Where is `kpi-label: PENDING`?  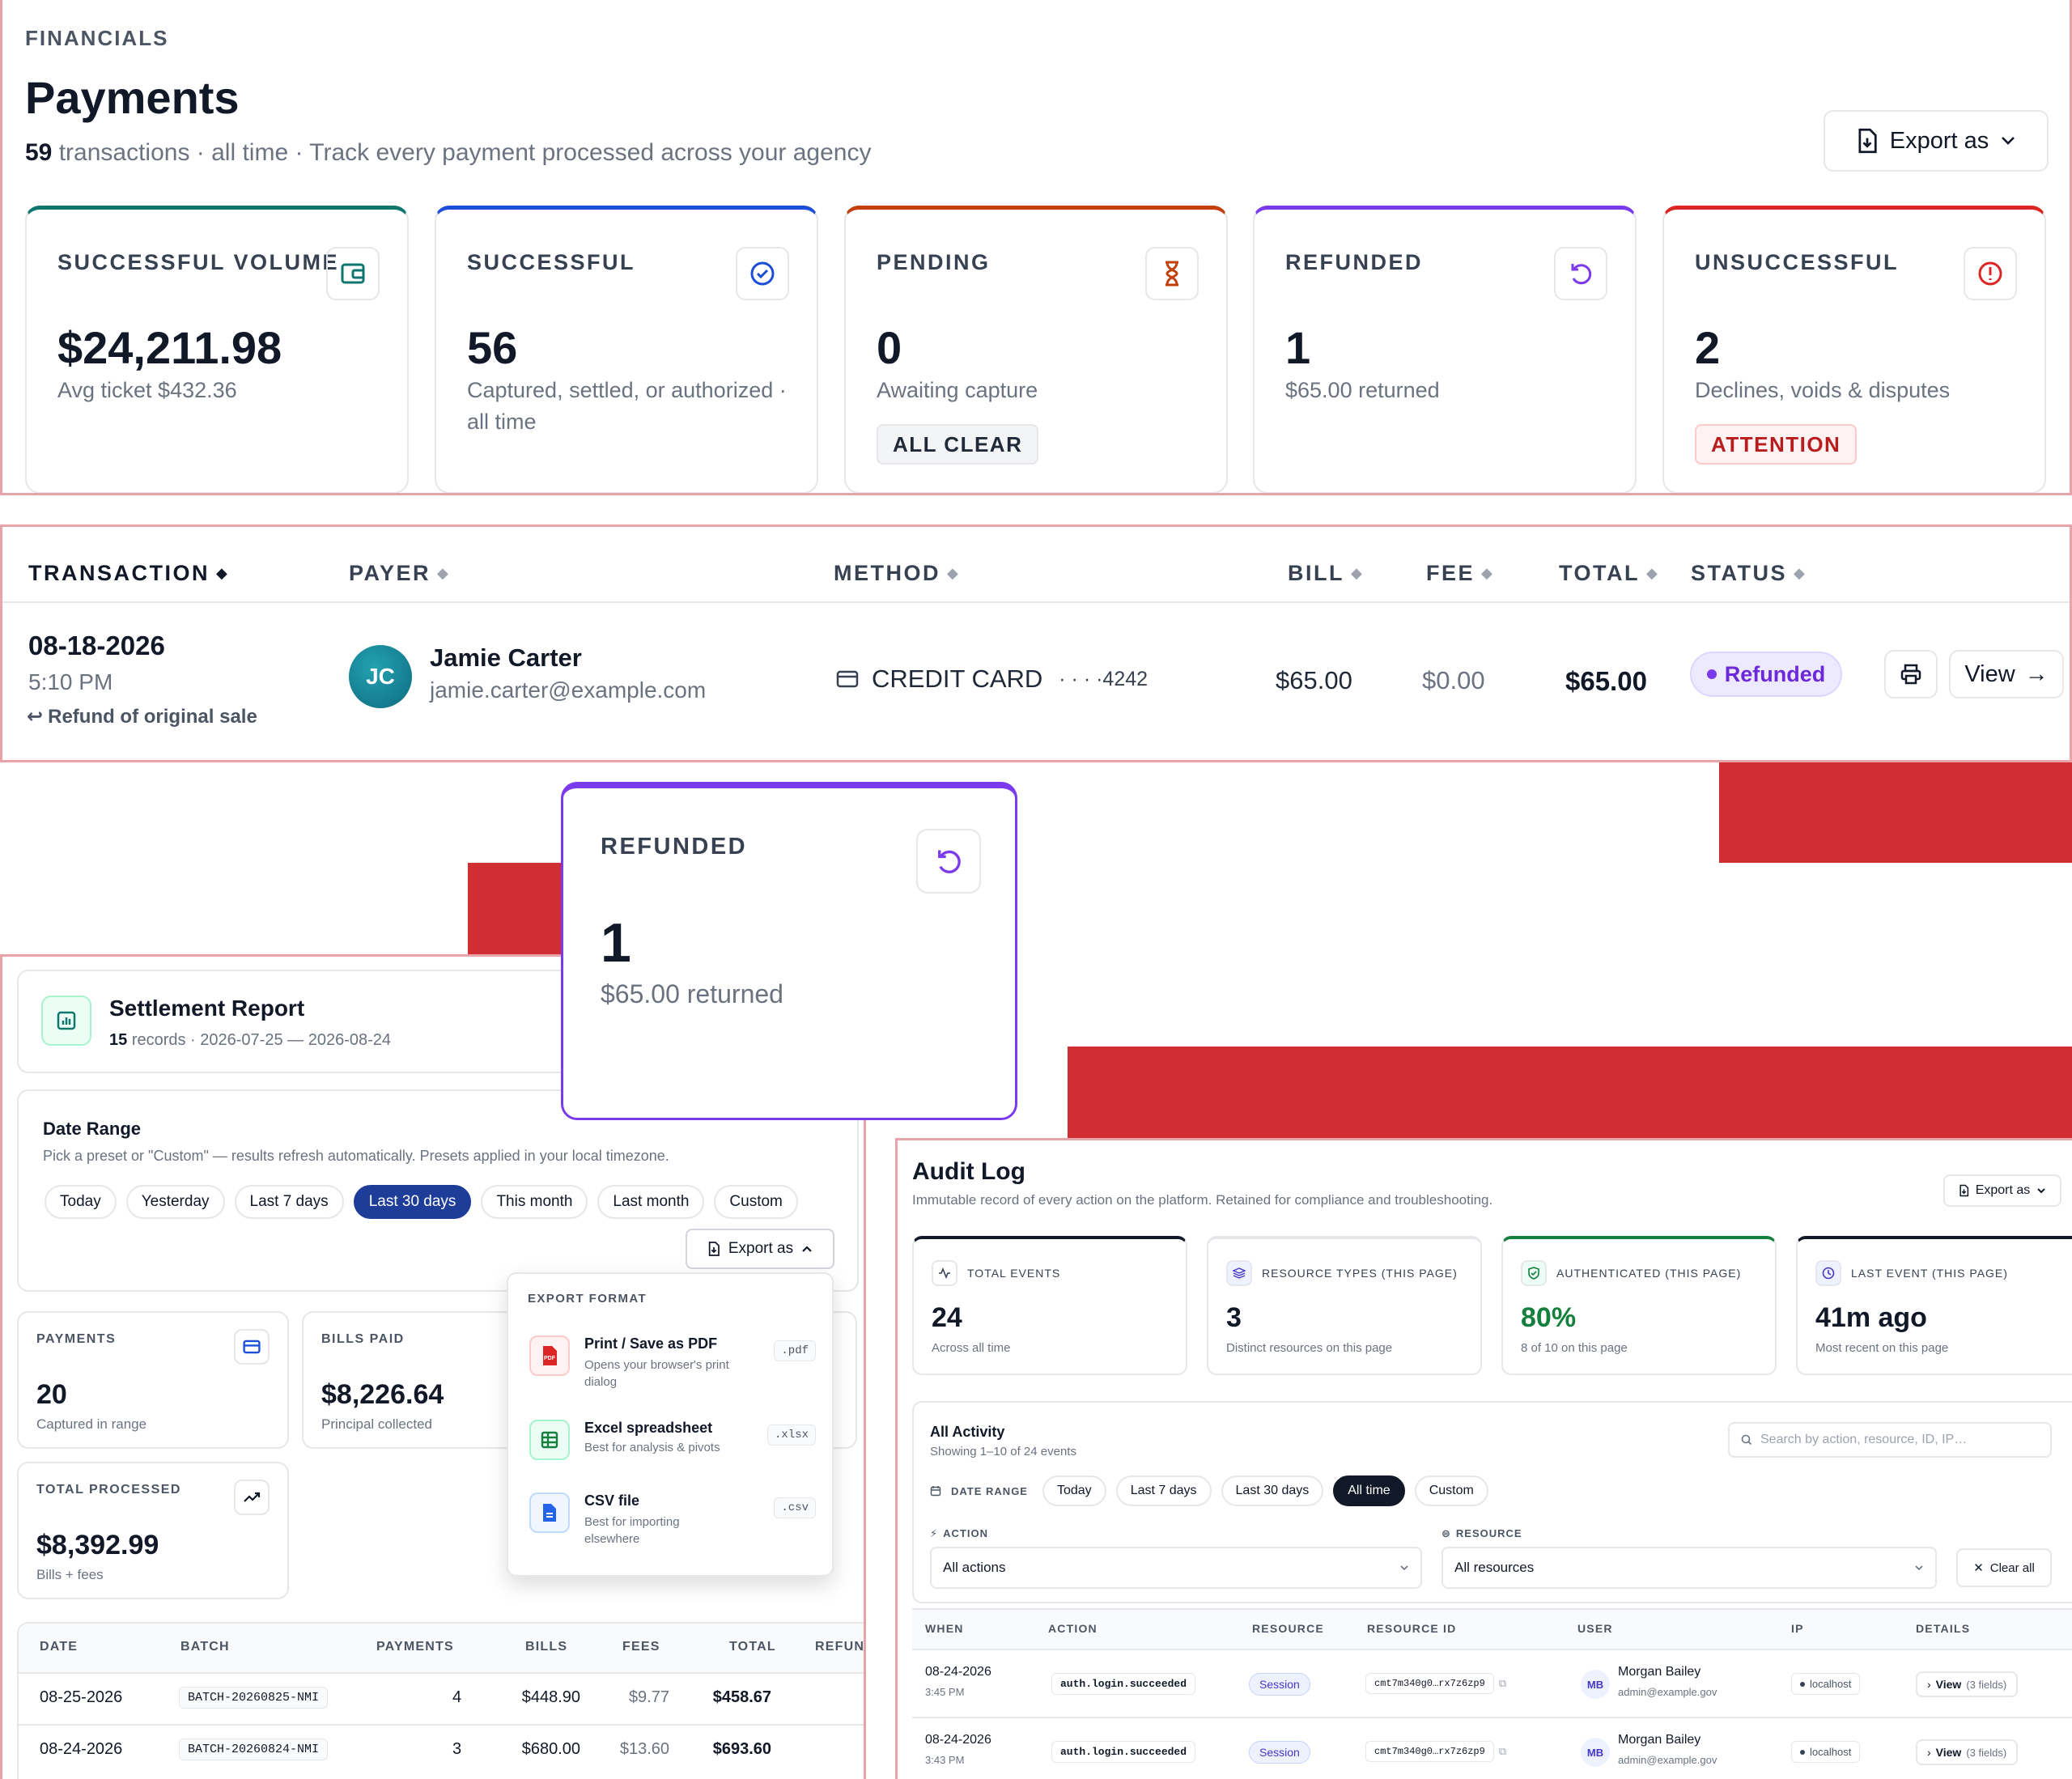
kpi-label: PENDING is located at coordinates (934, 262).